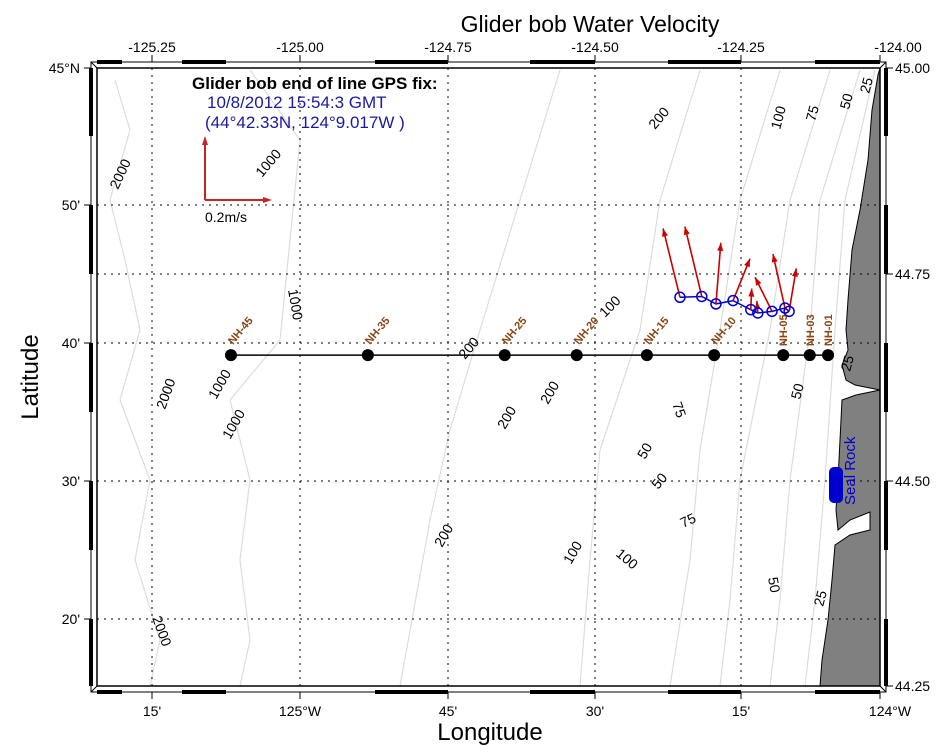  Describe the element at coordinates (595, 47) in the screenshot. I see `tick-label: -124.50` at that location.